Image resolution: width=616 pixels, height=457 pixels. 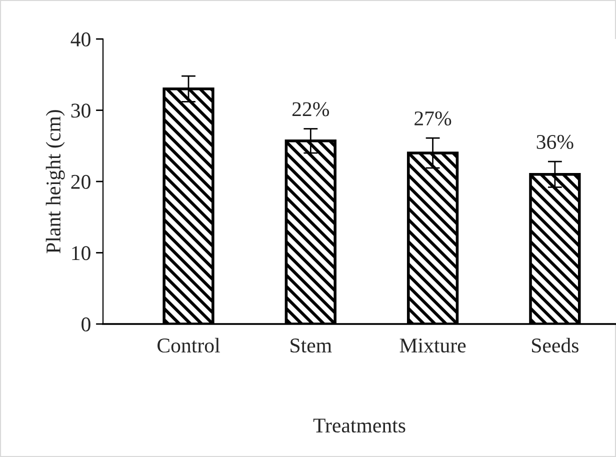 I want to click on x-tick-label: Mixture, so click(x=433, y=345).